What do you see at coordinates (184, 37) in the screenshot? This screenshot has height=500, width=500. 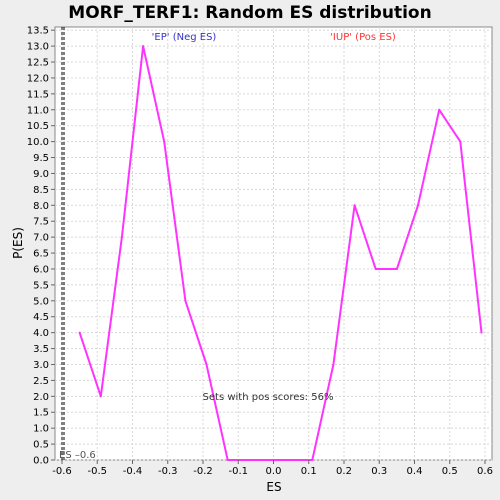 I see `neg-es-label: 'EP' (Neg ES)` at bounding box center [184, 37].